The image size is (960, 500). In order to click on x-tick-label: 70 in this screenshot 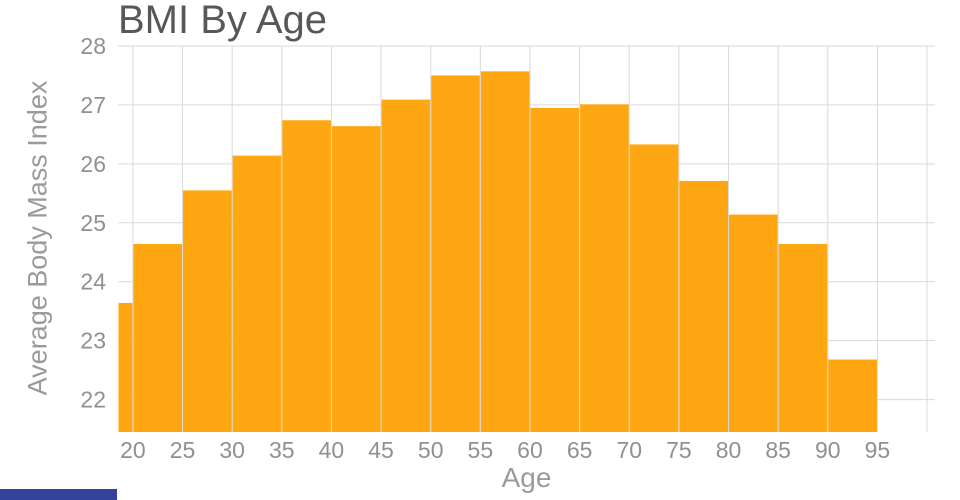, I will do `click(629, 450)`.